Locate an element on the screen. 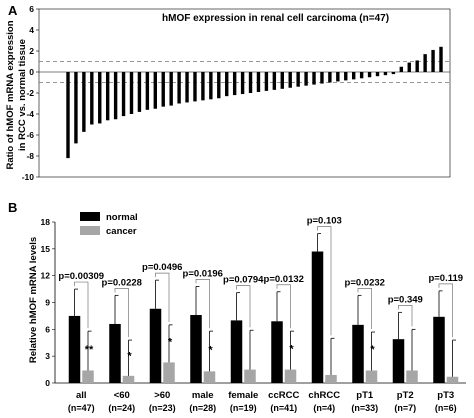 Image resolution: width=474 pixels, height=418 pixels. panel-a-y-tick-label: -6 is located at coordinates (30, 135).